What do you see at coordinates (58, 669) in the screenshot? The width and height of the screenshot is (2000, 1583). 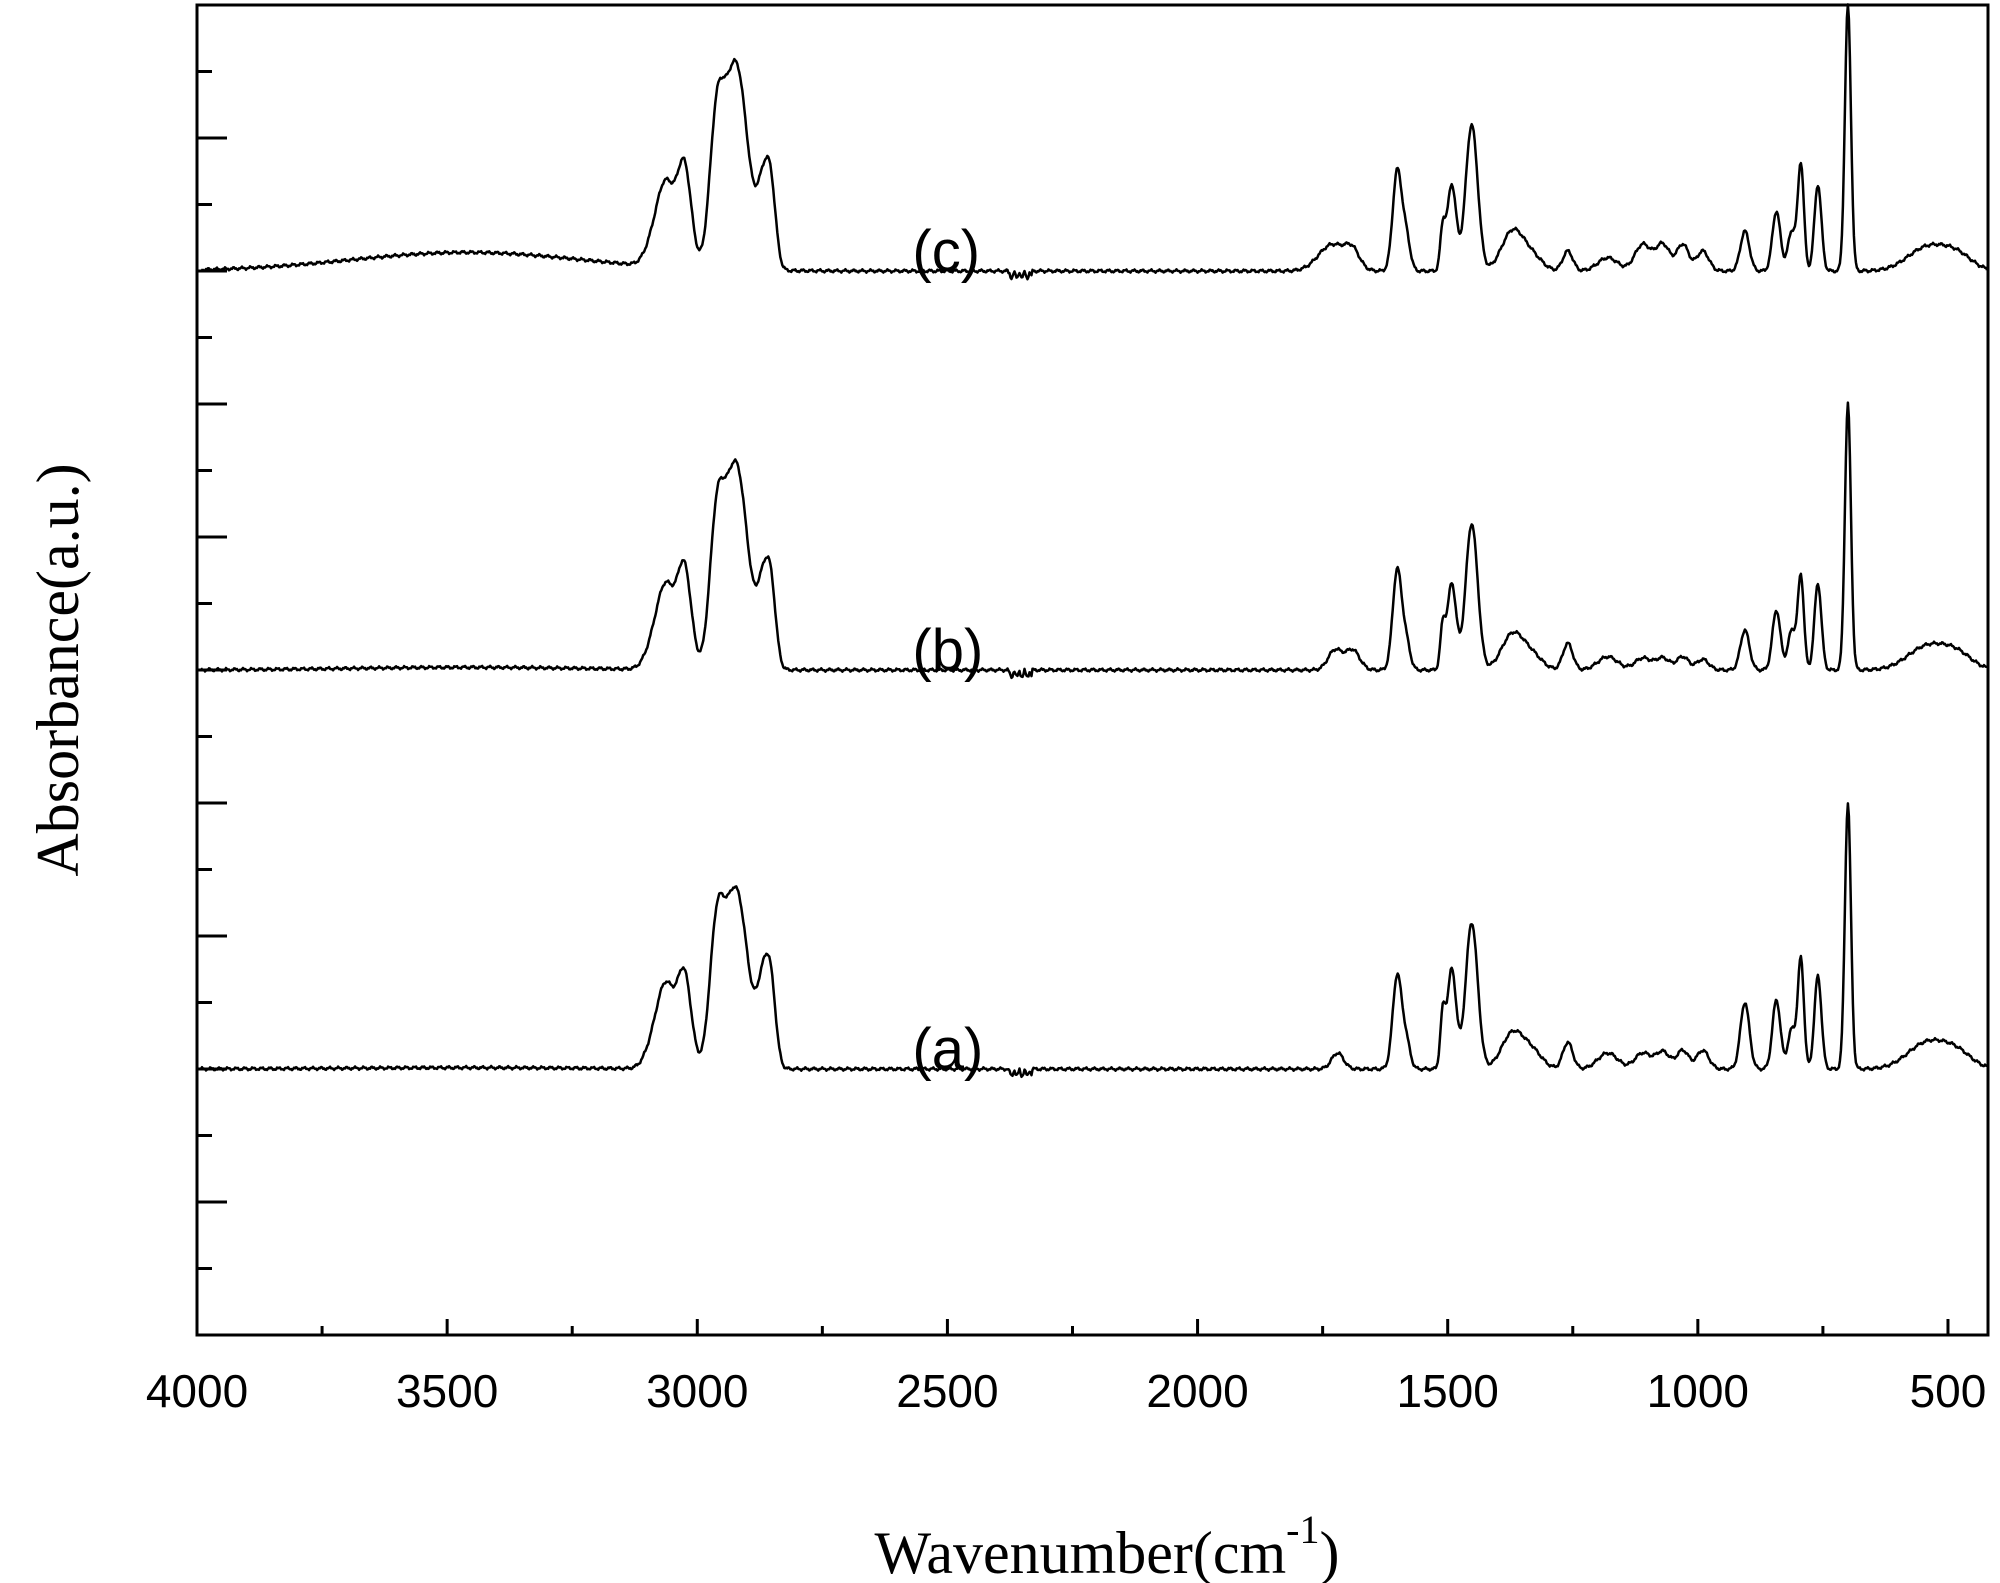 I see `y-axis-title: Absorbance(a.u.)` at bounding box center [58, 669].